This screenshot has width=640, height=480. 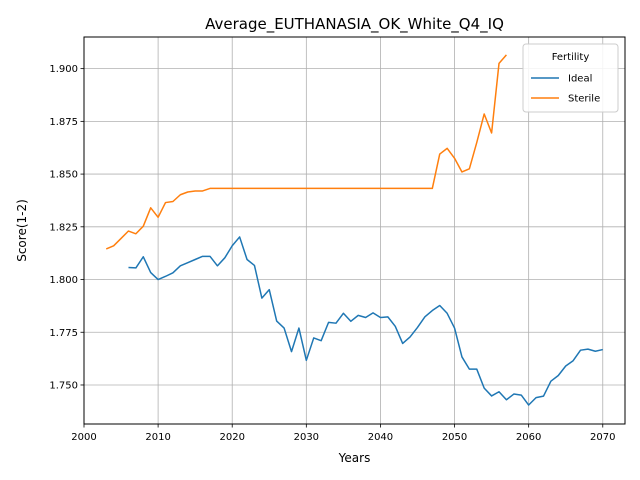 I want to click on x-tick-label: 2010, so click(x=157, y=437).